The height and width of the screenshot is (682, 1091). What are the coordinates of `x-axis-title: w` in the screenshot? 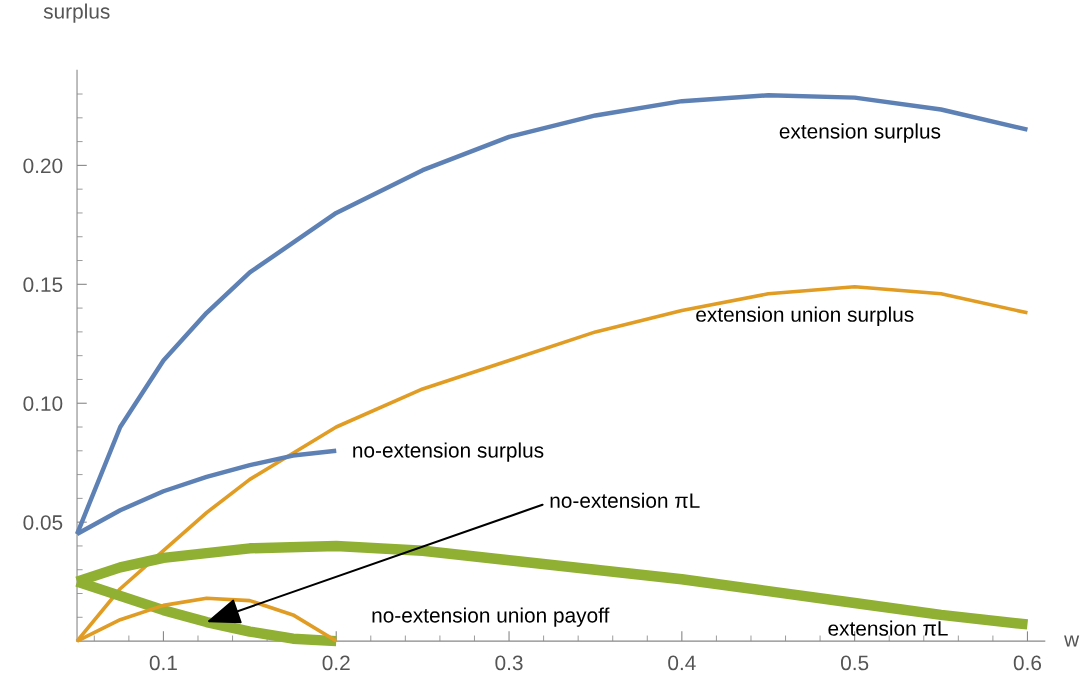 It's located at (1072, 641).